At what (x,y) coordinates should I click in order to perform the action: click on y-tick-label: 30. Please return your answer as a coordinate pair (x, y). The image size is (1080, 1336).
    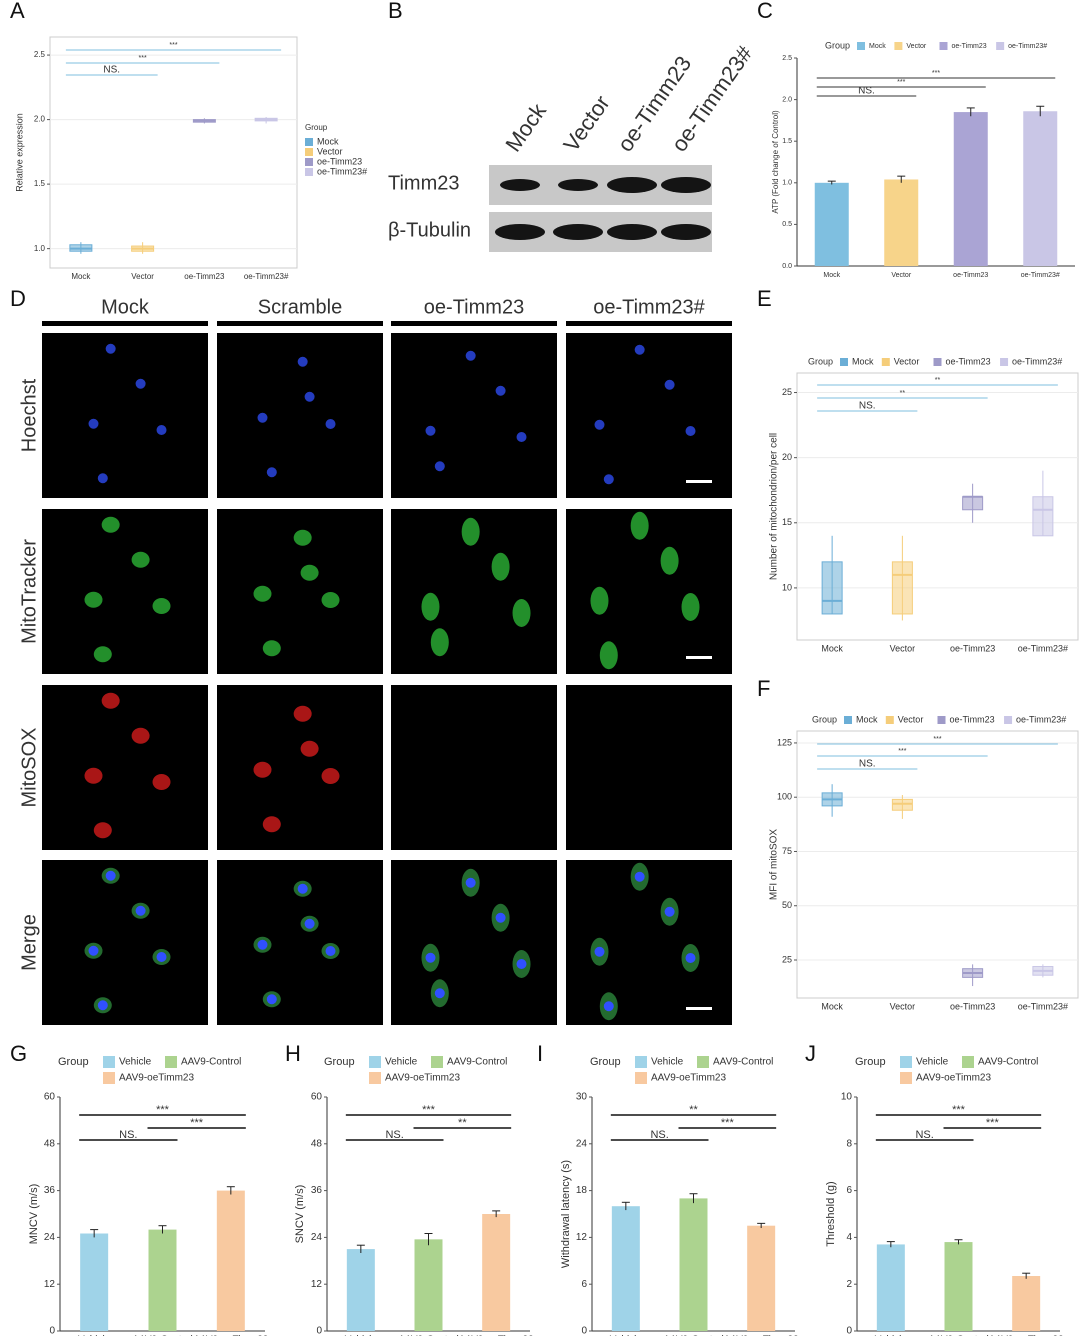
    Looking at the image, I should click on (582, 1097).